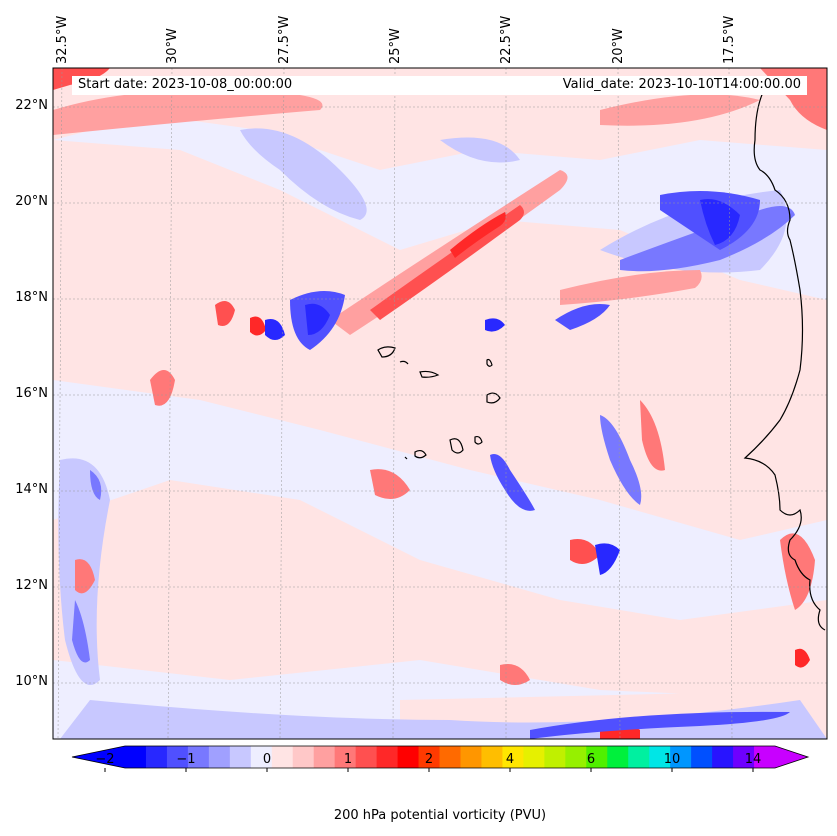  What do you see at coordinates (618, 46) in the screenshot?
I see `lon-label-20w: 20°W` at bounding box center [618, 46].